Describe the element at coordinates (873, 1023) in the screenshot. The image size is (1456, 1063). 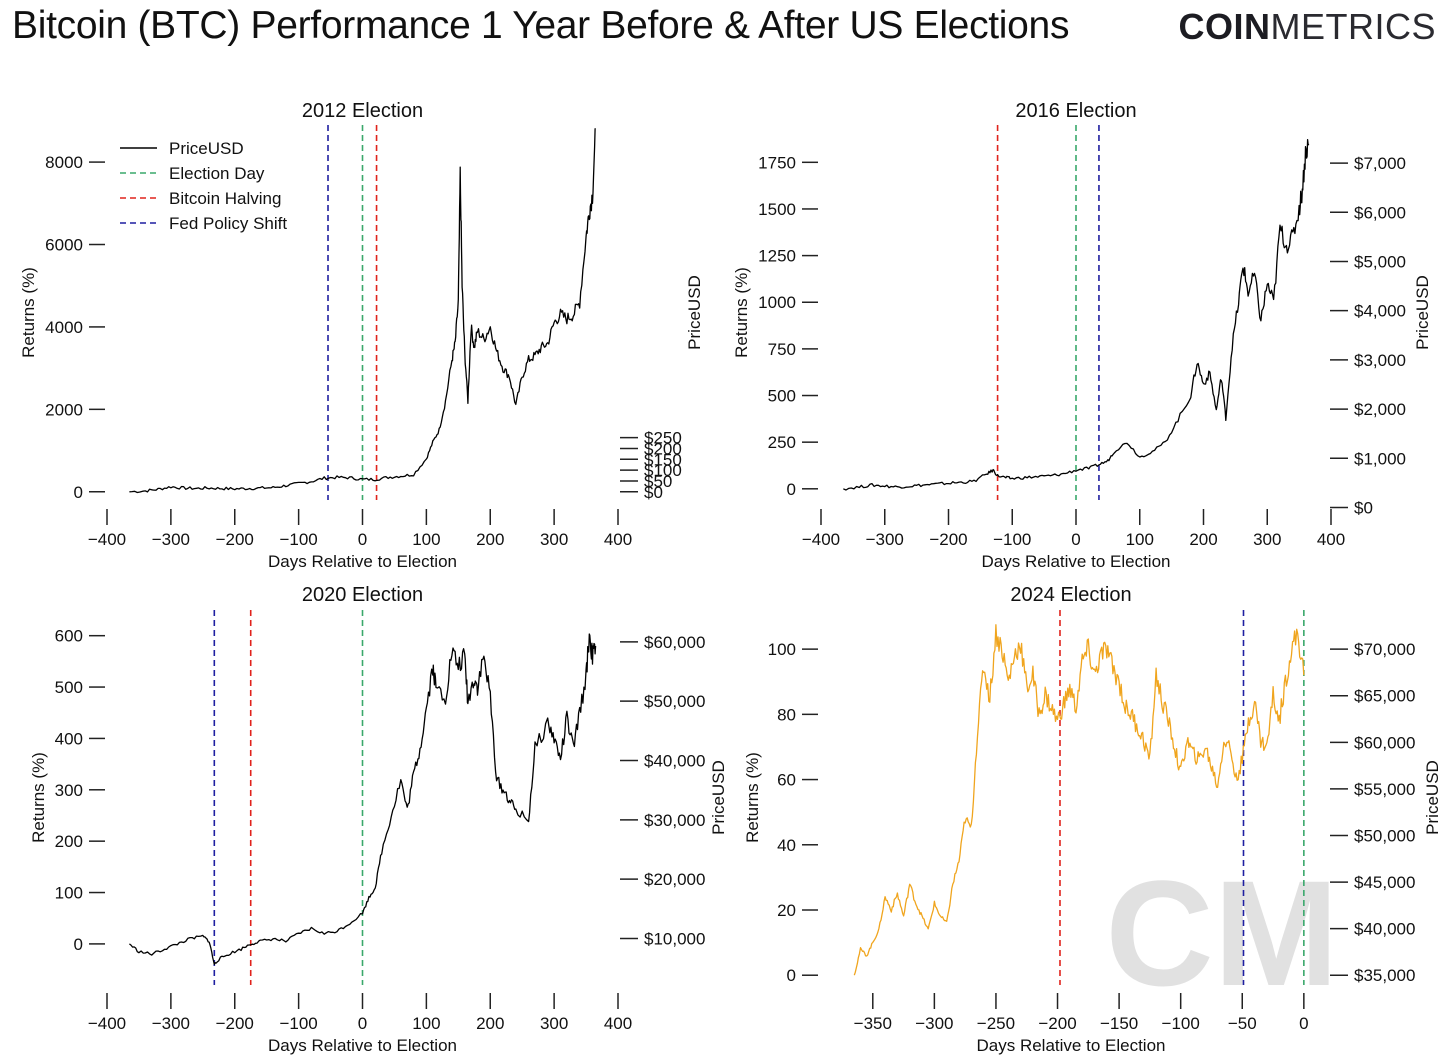
I see `x-tick-label: −350` at that location.